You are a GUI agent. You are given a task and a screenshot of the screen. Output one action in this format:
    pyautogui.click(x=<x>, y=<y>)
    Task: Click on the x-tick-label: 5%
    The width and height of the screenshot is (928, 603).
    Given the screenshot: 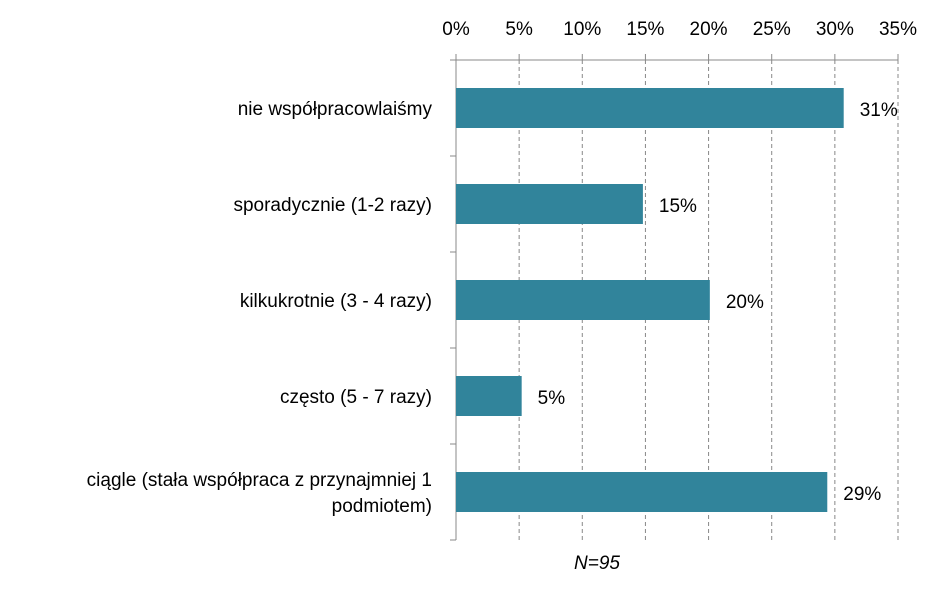 What is the action you would take?
    pyautogui.click(x=519, y=29)
    